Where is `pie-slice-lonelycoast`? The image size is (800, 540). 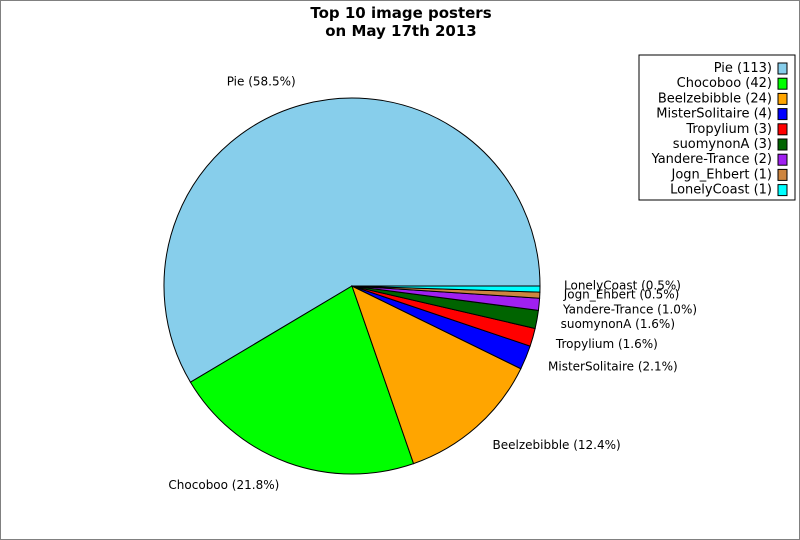
pie-slice-lonelycoast is located at coordinates (446, 289).